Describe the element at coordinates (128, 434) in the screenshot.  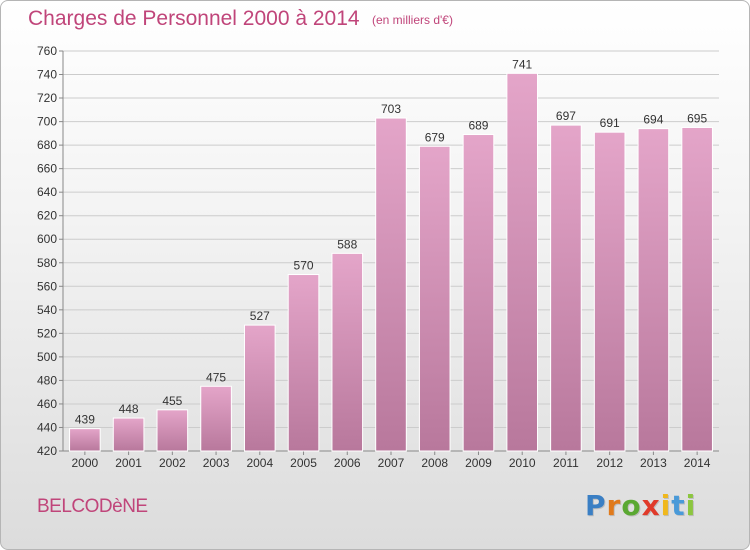
I see `bar-2001` at that location.